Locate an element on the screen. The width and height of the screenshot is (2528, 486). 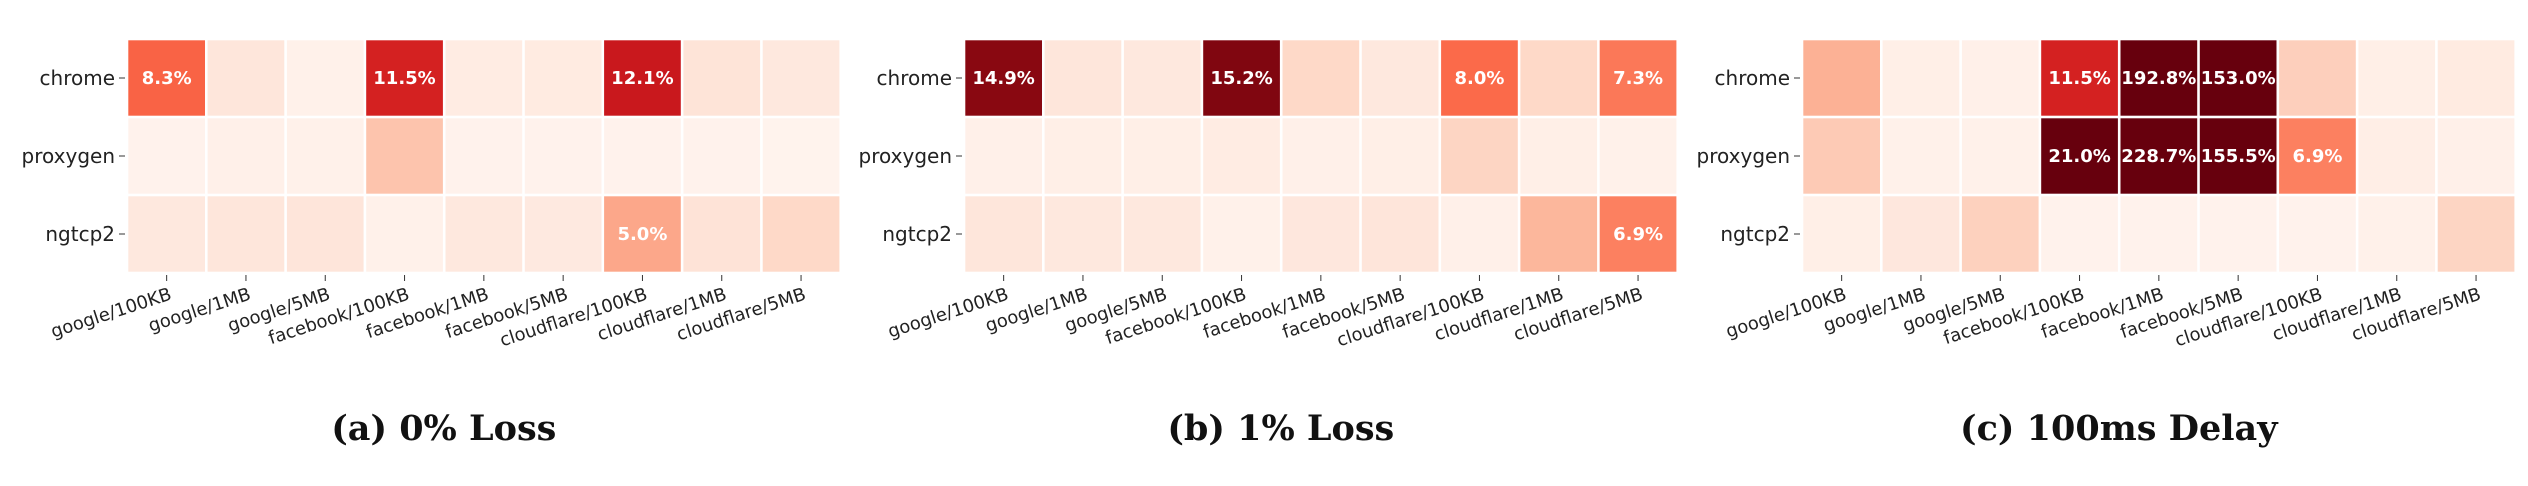
cell-value-label: 12.1% is located at coordinates (642, 78).